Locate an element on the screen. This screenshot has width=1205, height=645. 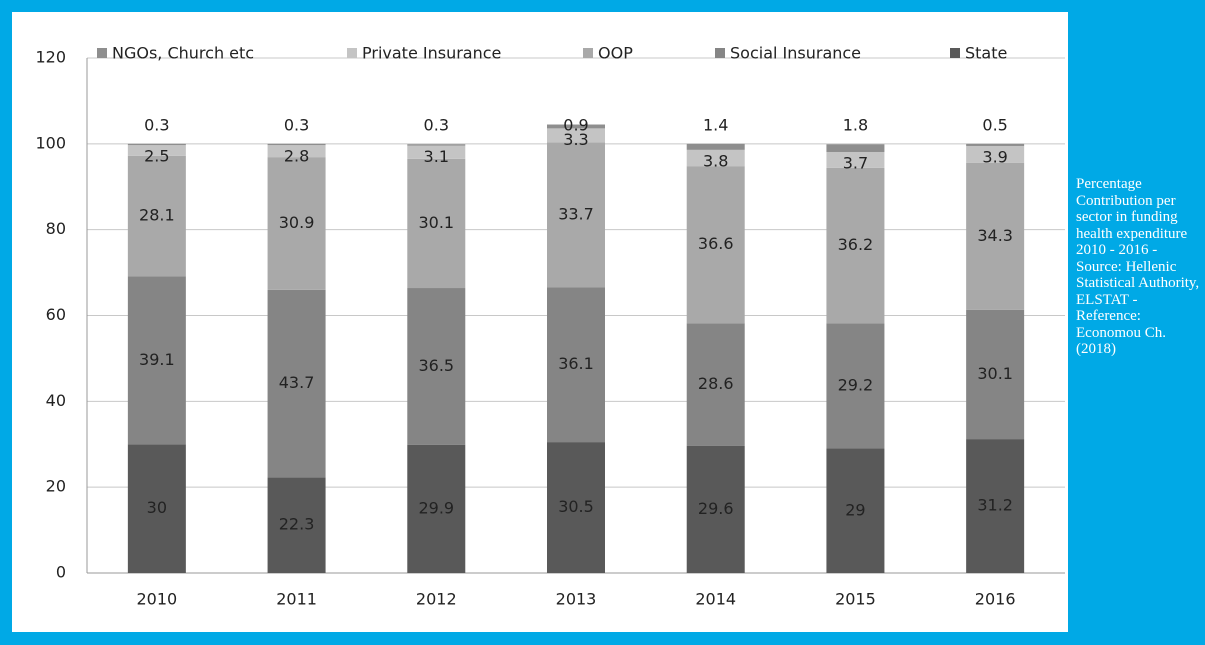
data-label: 29.9 is located at coordinates (436, 507).